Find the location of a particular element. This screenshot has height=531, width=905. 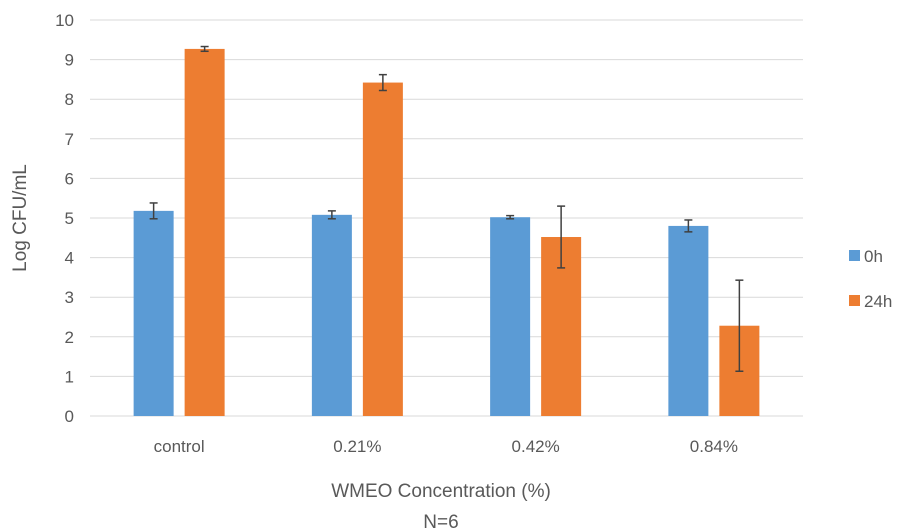

x-axis-note: N=6 is located at coordinates (440, 521).